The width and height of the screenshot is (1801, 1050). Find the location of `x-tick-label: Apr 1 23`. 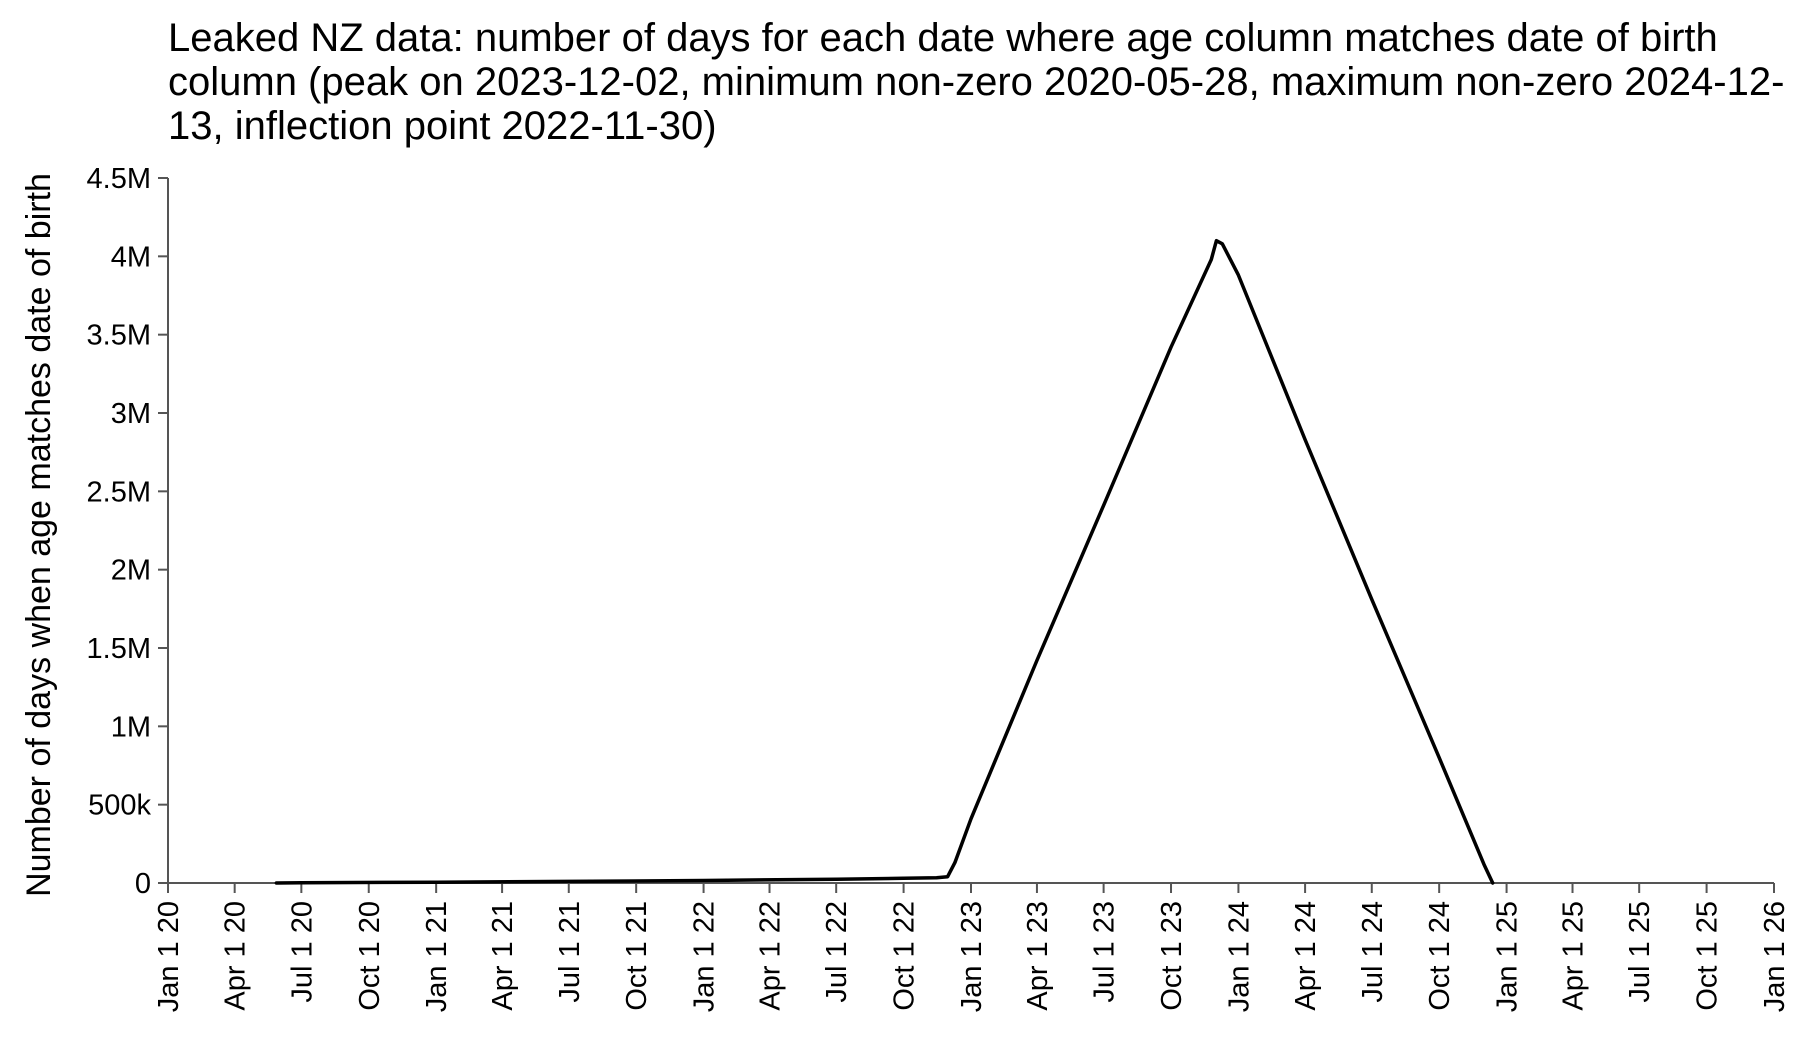

x-tick-label: Apr 1 23 is located at coordinates (1038, 956).